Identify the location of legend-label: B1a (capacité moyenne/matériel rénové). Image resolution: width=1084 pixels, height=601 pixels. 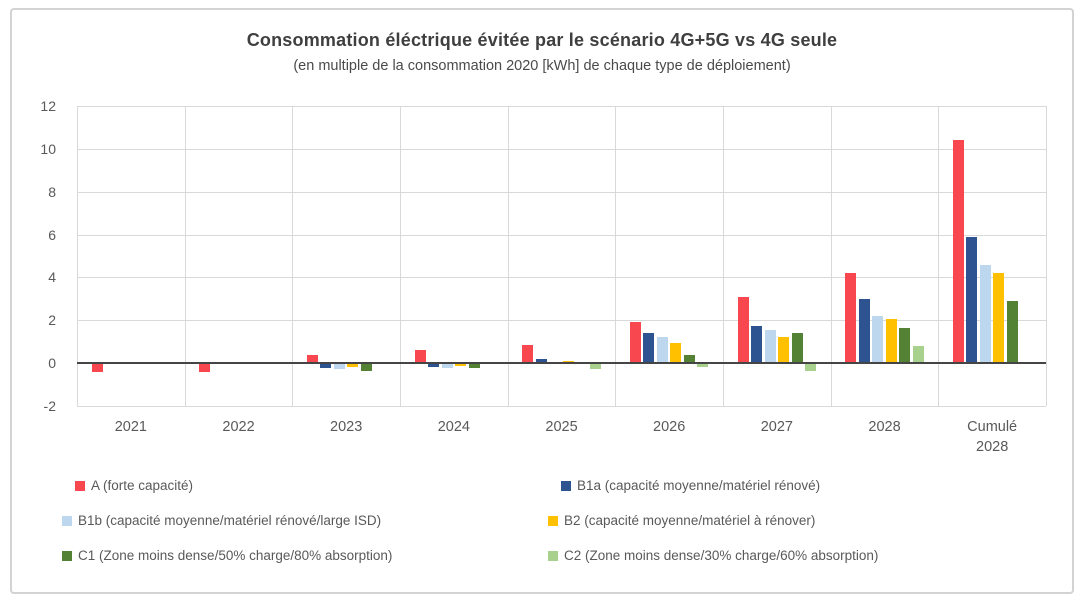
(699, 485).